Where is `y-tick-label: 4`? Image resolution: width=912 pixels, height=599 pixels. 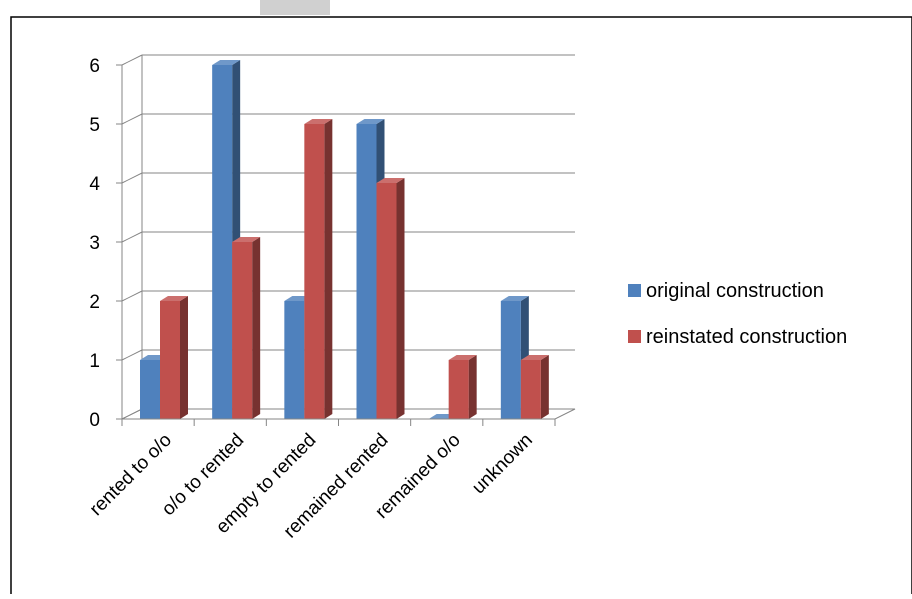 y-tick-label: 4 is located at coordinates (94, 184).